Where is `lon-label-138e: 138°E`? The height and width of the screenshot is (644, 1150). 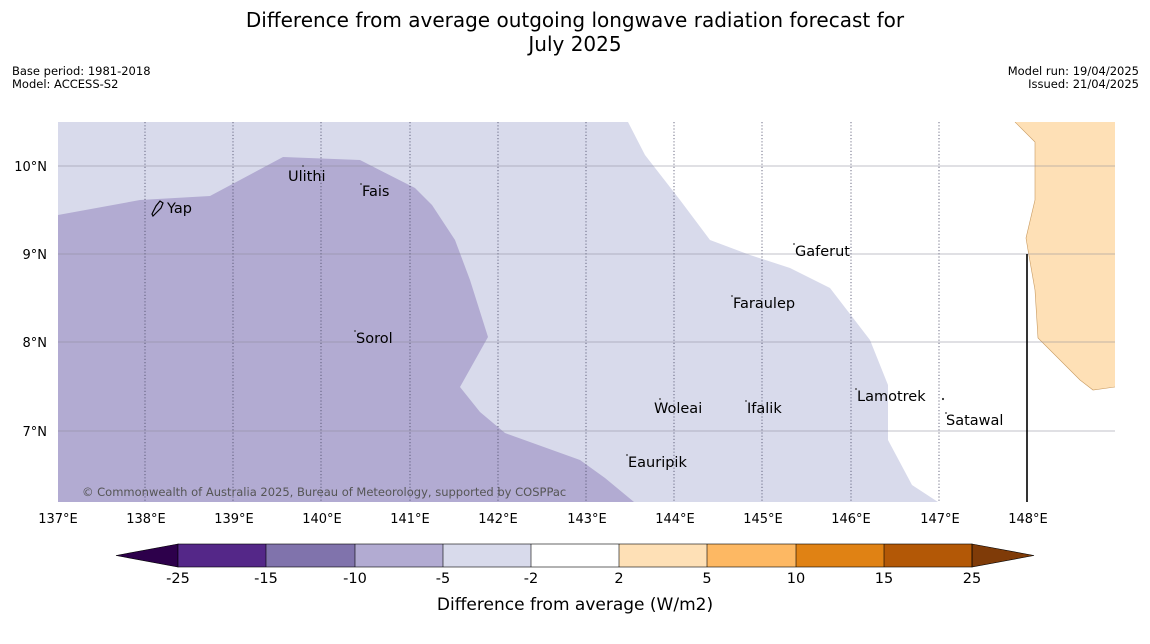 lon-label-138e: 138°E is located at coordinates (146, 519).